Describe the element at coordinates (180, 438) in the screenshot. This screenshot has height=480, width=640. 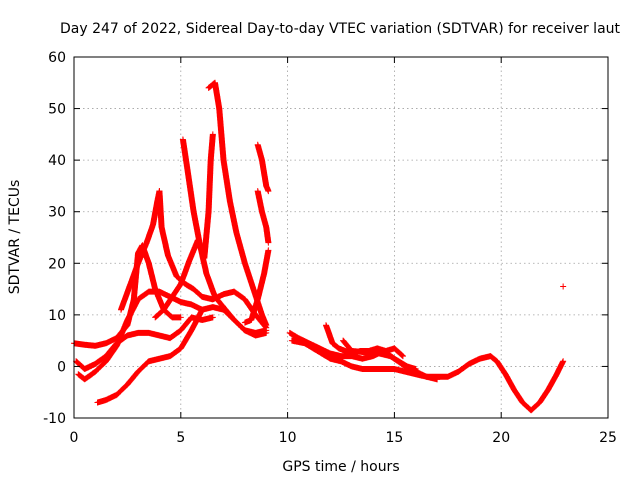
I see `x-tick-label: 5` at that location.